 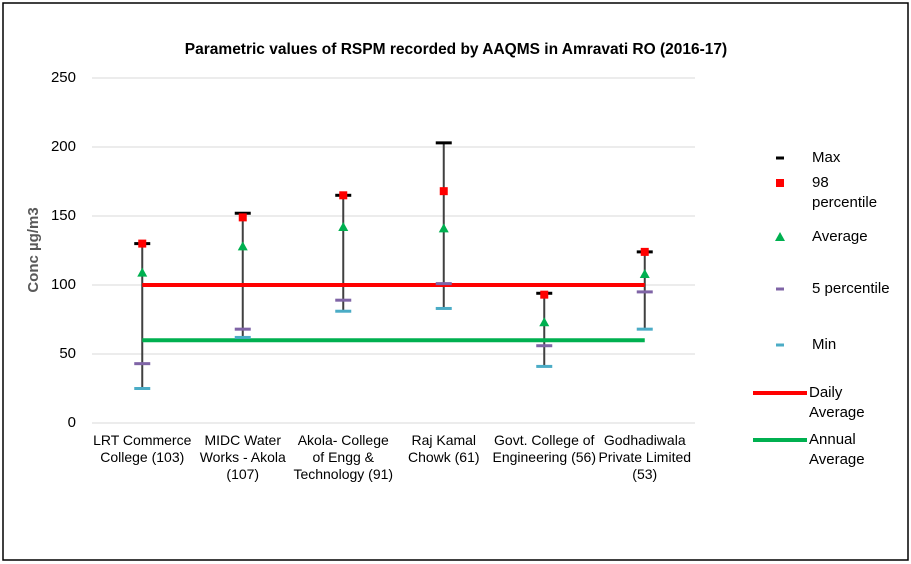 What do you see at coordinates (142, 448) in the screenshot?
I see `x-tick-label: LRT Commerce College (103)` at bounding box center [142, 448].